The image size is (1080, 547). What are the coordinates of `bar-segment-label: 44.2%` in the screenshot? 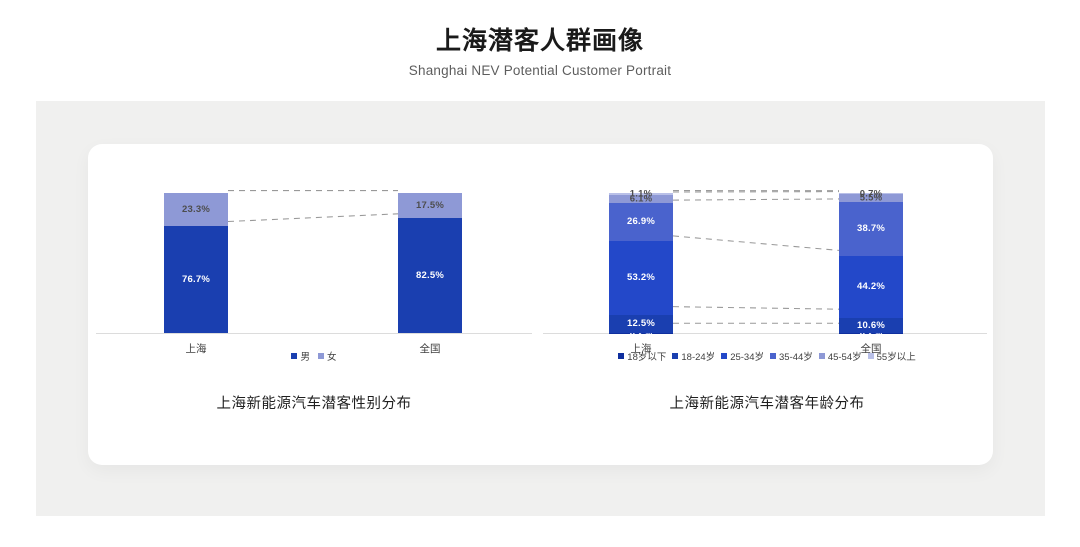 It's located at (871, 287).